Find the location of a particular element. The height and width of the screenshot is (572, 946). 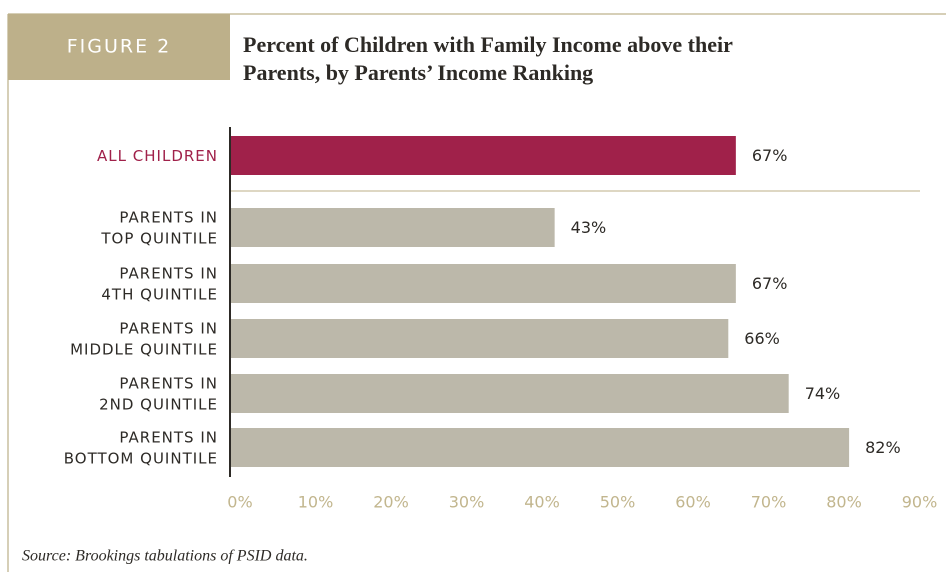

value-label: 82% is located at coordinates (883, 447).